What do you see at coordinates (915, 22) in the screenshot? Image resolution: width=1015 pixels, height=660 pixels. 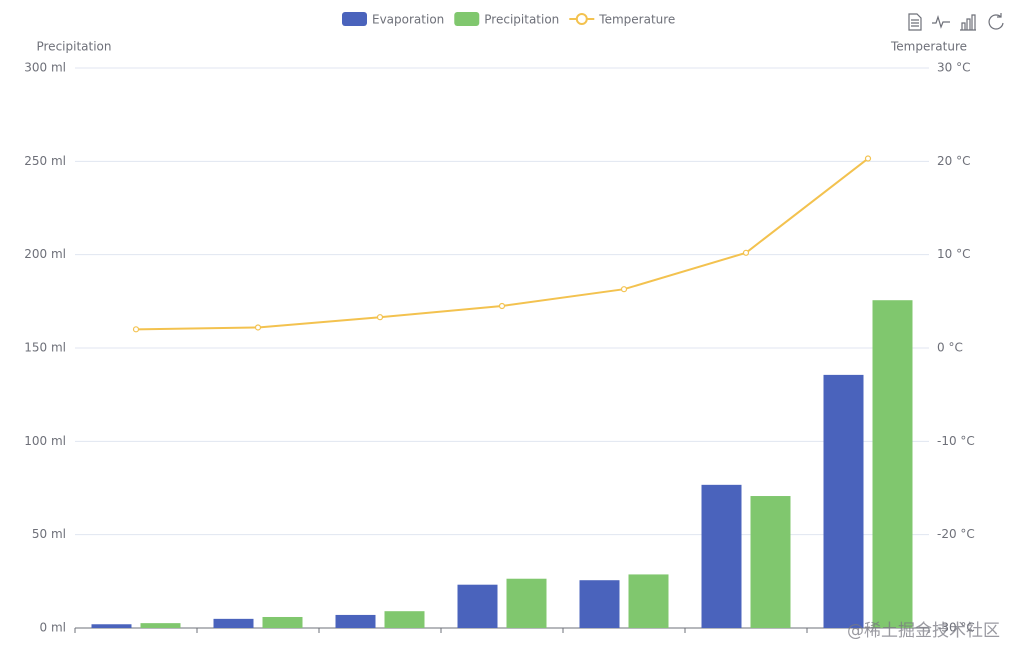 I see `data-view-button` at bounding box center [915, 22].